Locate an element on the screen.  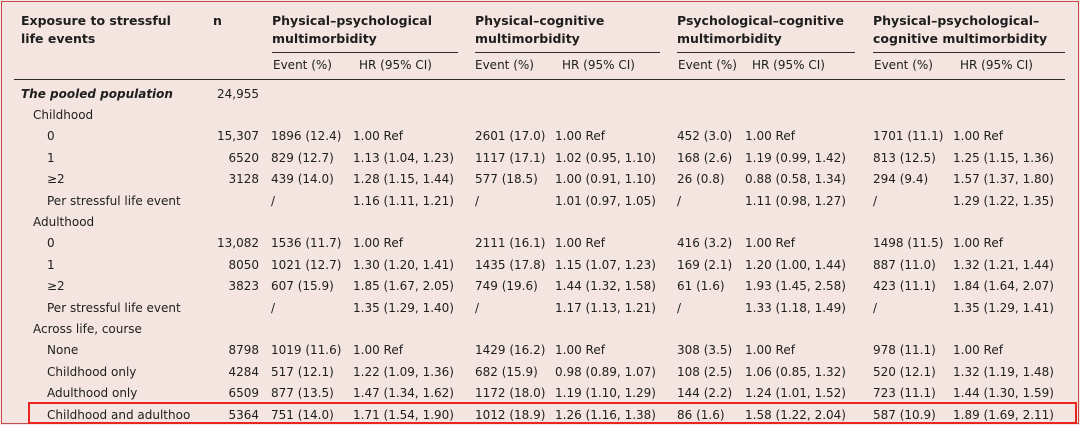
hr-cell: 1.32 (1.19, 1.48) is located at coordinates (1003, 371).